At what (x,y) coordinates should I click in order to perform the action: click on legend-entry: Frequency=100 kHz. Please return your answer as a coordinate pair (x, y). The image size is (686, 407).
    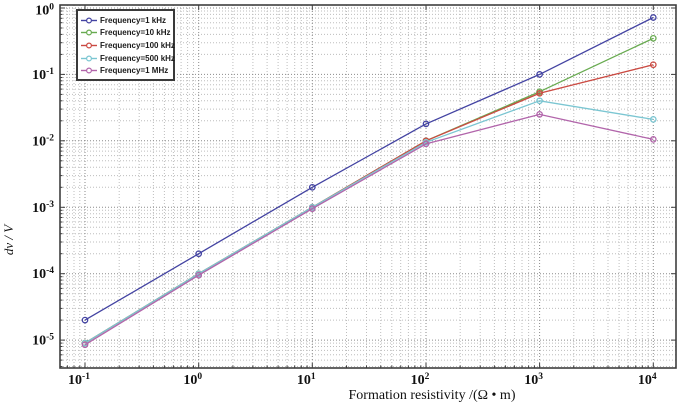
    Looking at the image, I should click on (128, 45).